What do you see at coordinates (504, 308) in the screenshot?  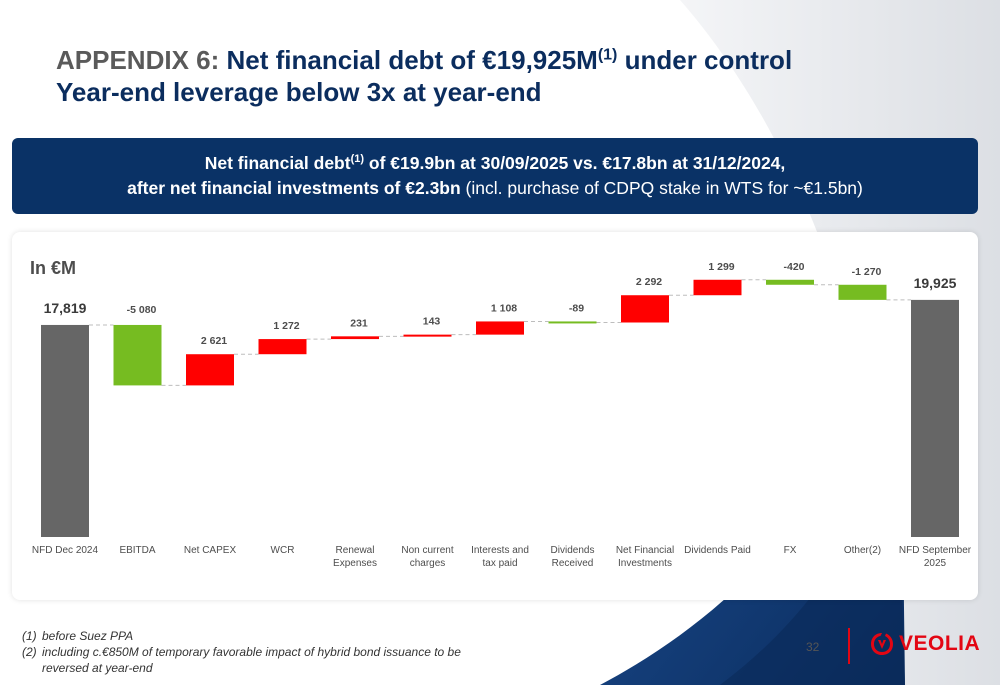 I see `bar-value-label: 1 108` at bounding box center [504, 308].